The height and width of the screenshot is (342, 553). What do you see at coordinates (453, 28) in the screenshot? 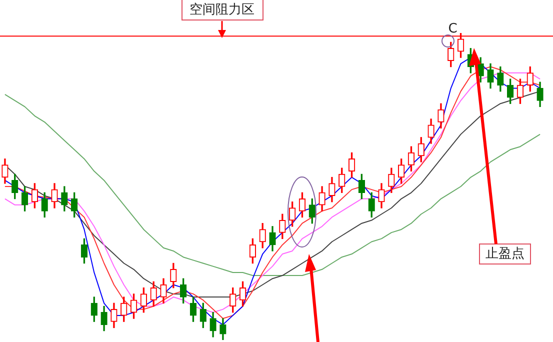
I see `annotation: C` at bounding box center [453, 28].